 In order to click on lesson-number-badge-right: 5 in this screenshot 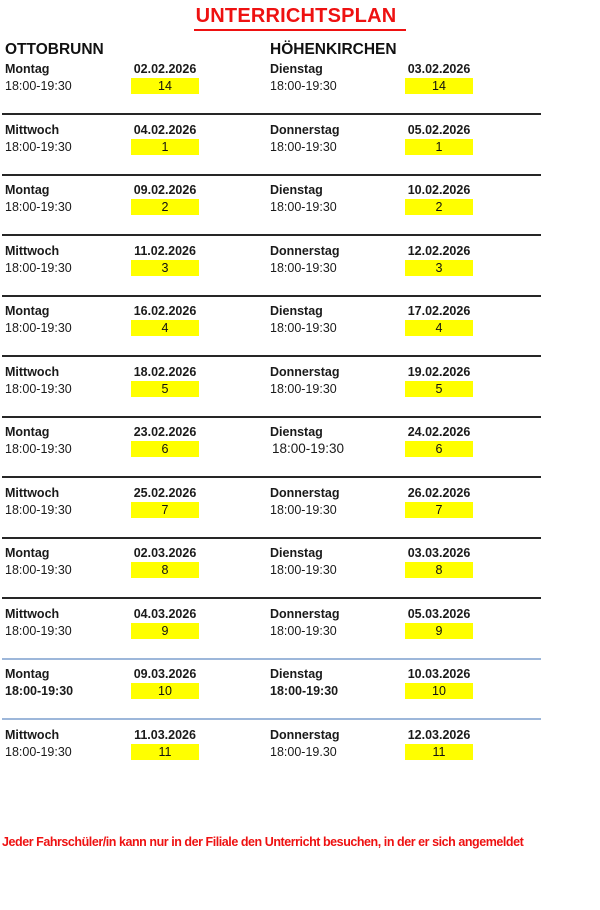, I will do `click(439, 388)`.